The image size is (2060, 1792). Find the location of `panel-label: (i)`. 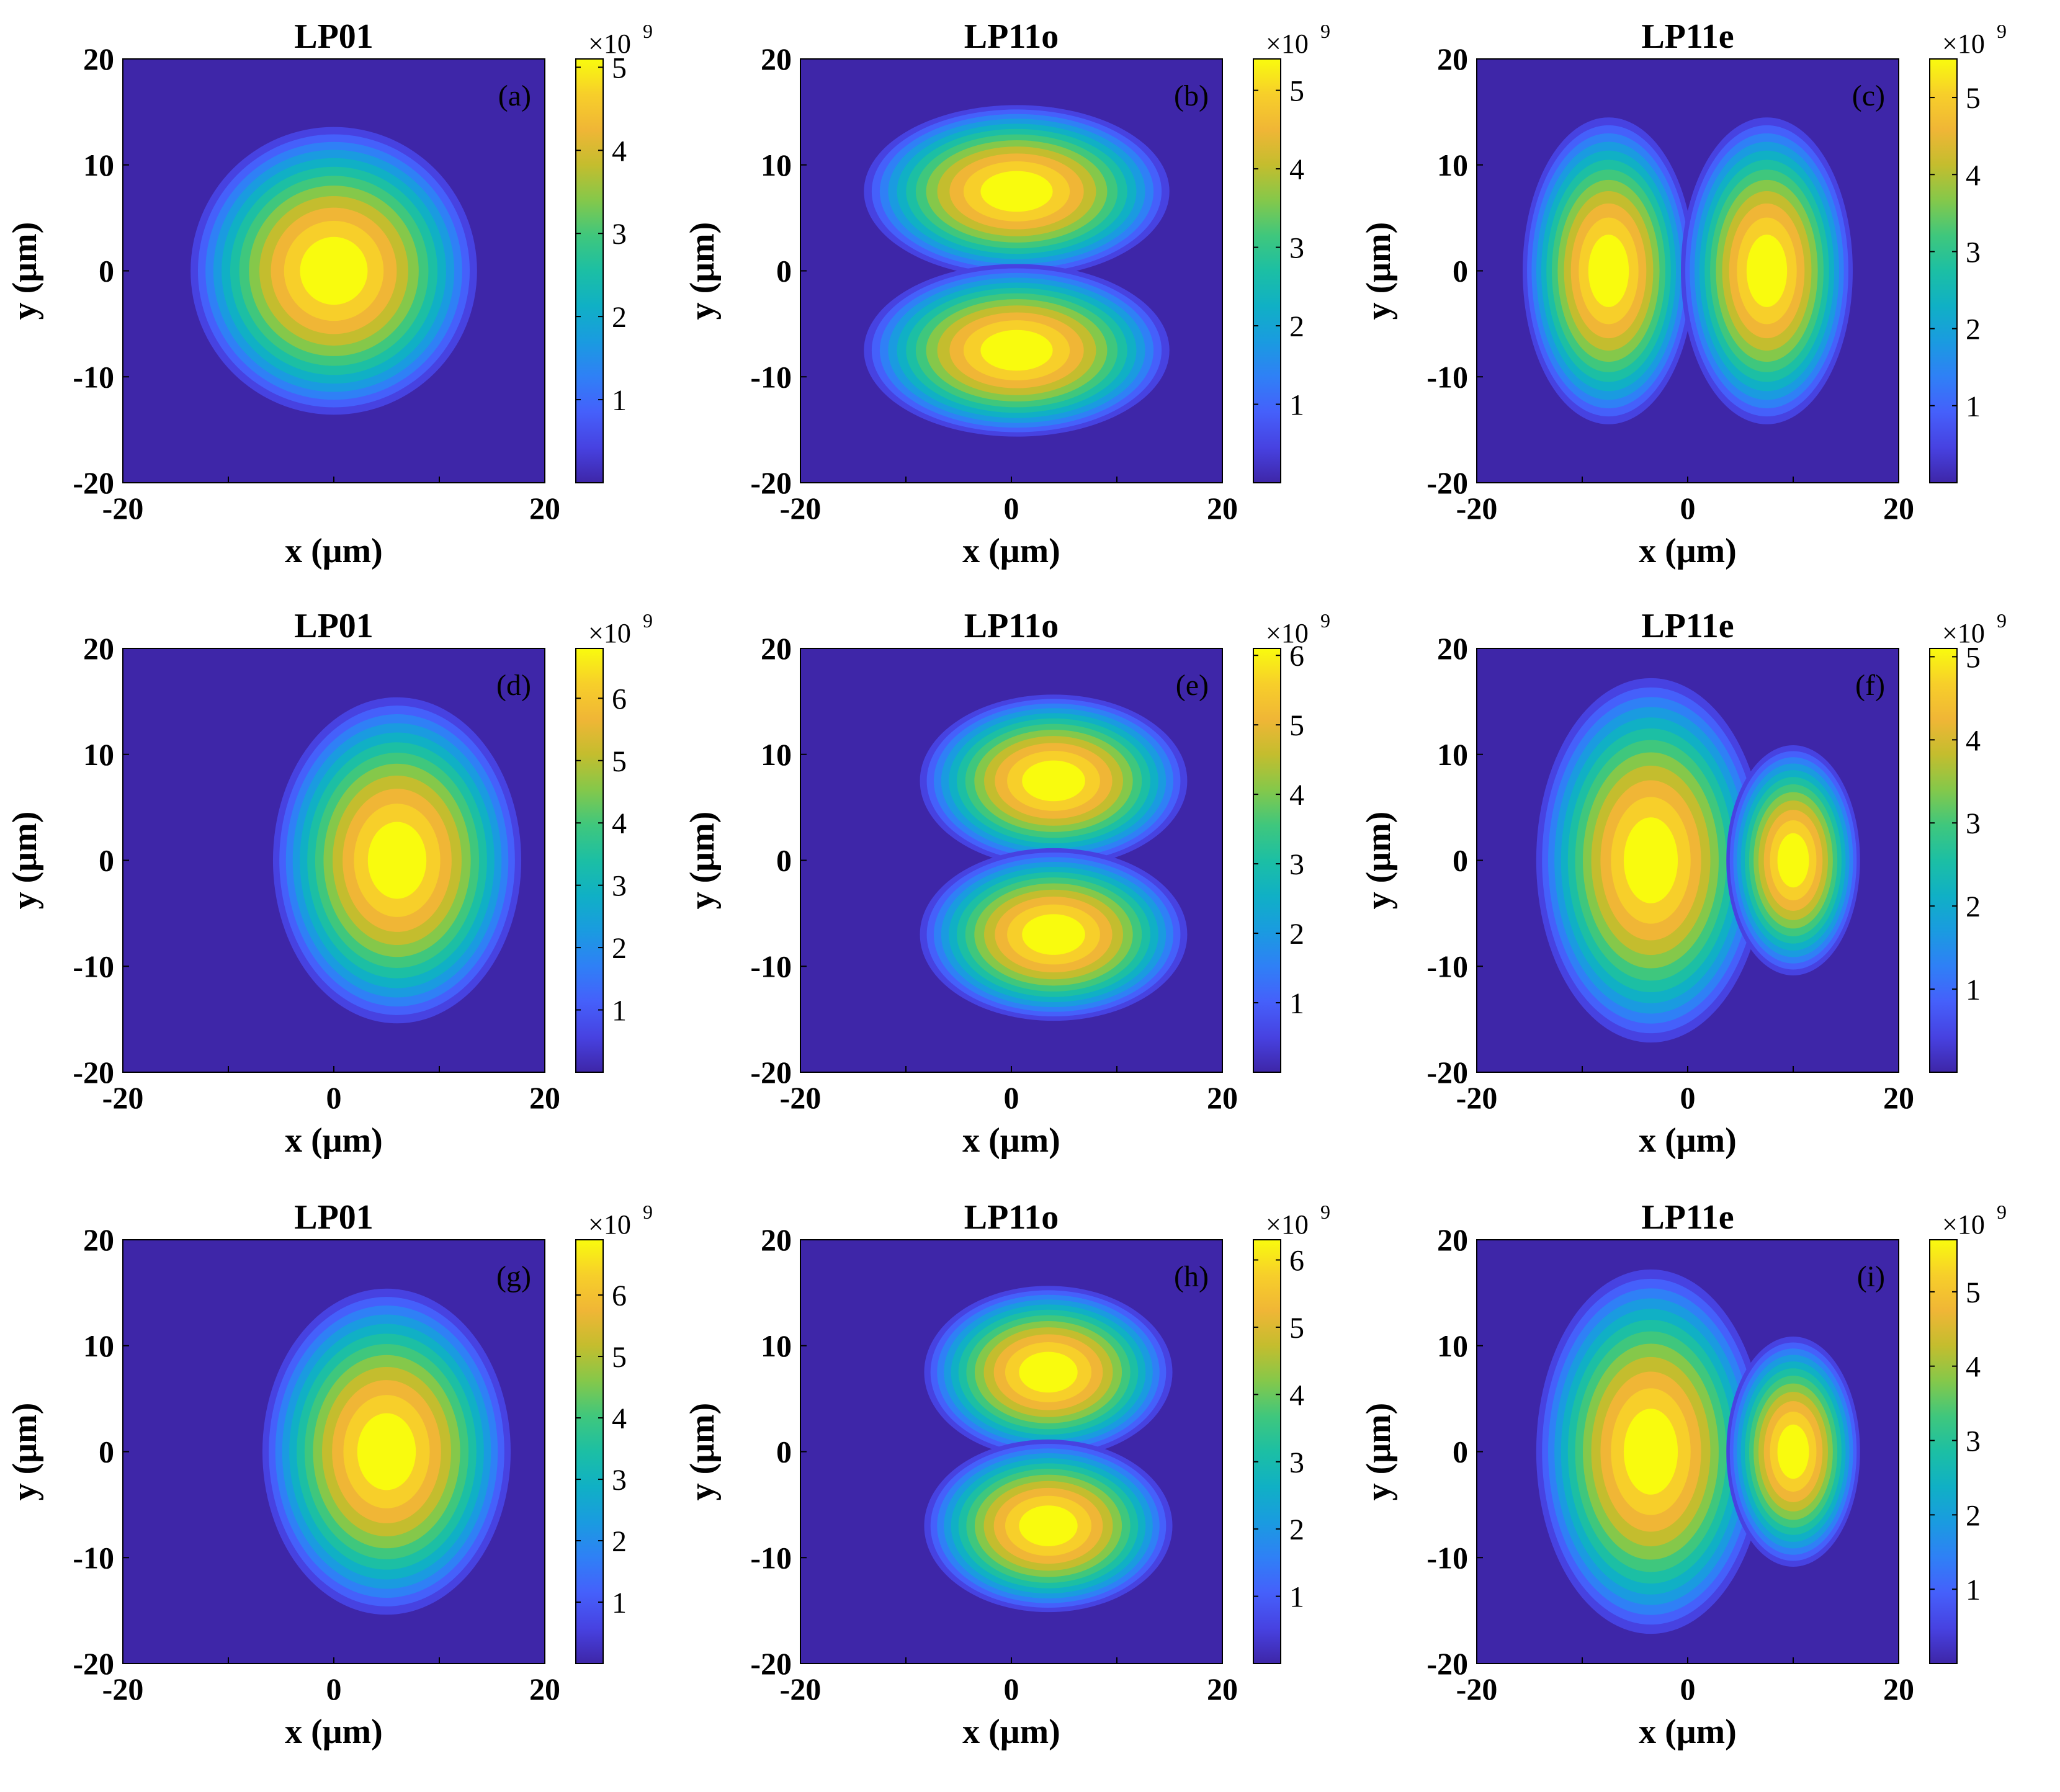

panel-label: (i) is located at coordinates (1871, 1276).